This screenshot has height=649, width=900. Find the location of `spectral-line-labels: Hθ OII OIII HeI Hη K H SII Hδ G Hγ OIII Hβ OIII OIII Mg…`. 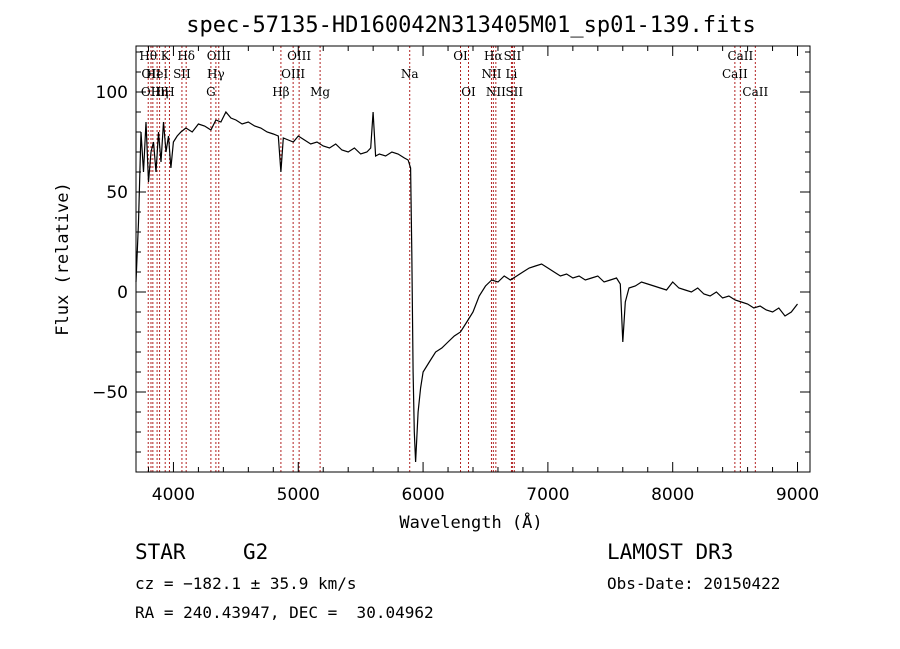

spectral-line-labels: Hθ OII OIII HeI Hη K H SII Hδ G Hγ OIII Hβ OIII OIII Mg… is located at coordinates (453, 74).